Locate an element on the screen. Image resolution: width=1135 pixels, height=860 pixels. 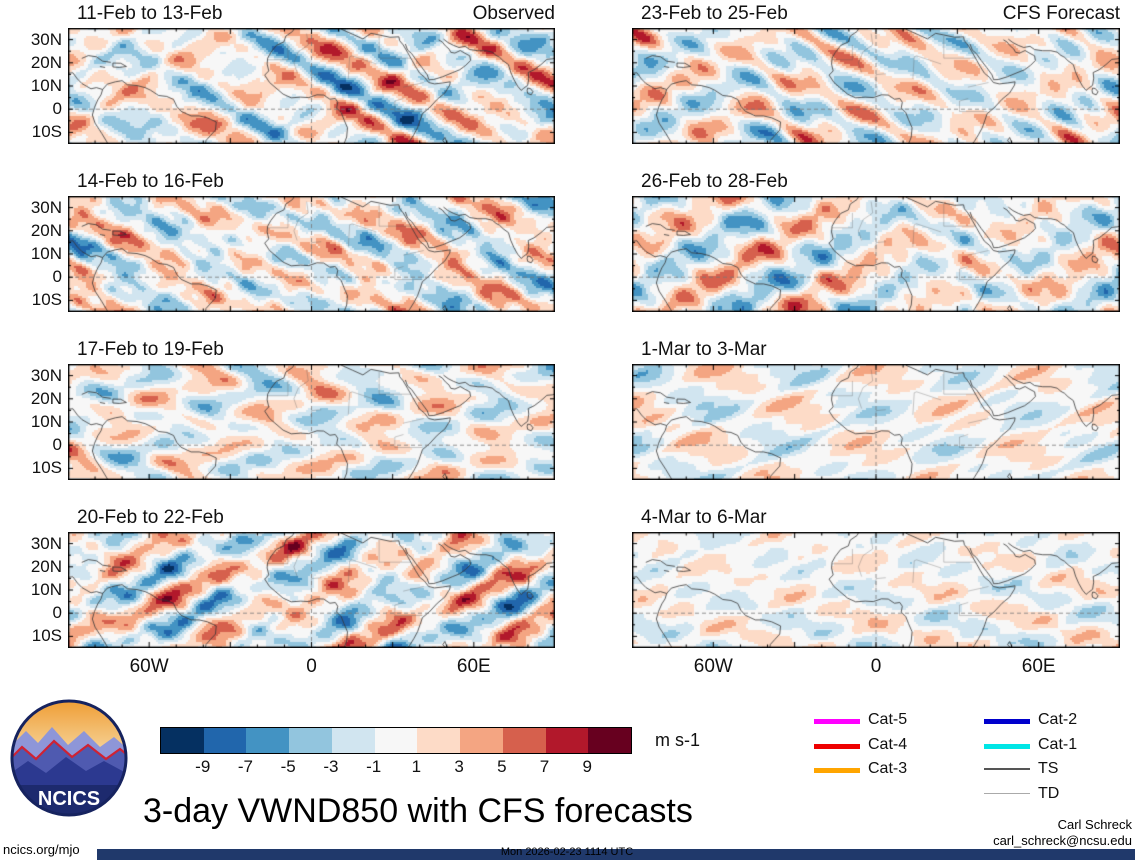
colorbar-tick-label: 5 is located at coordinates (502, 766).